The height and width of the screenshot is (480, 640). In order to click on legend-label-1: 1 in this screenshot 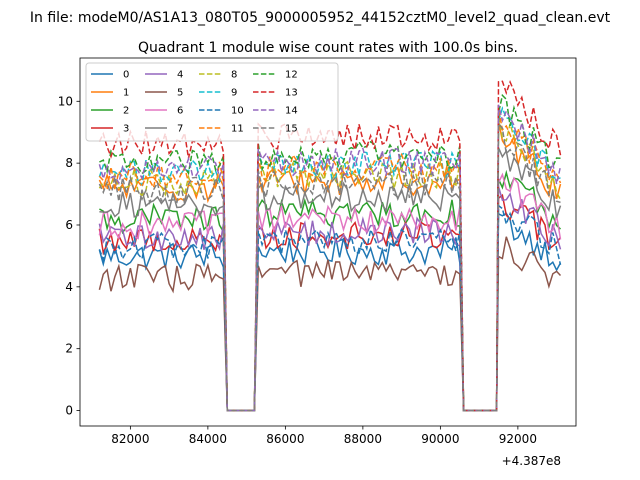, I will do `click(126, 93)`.